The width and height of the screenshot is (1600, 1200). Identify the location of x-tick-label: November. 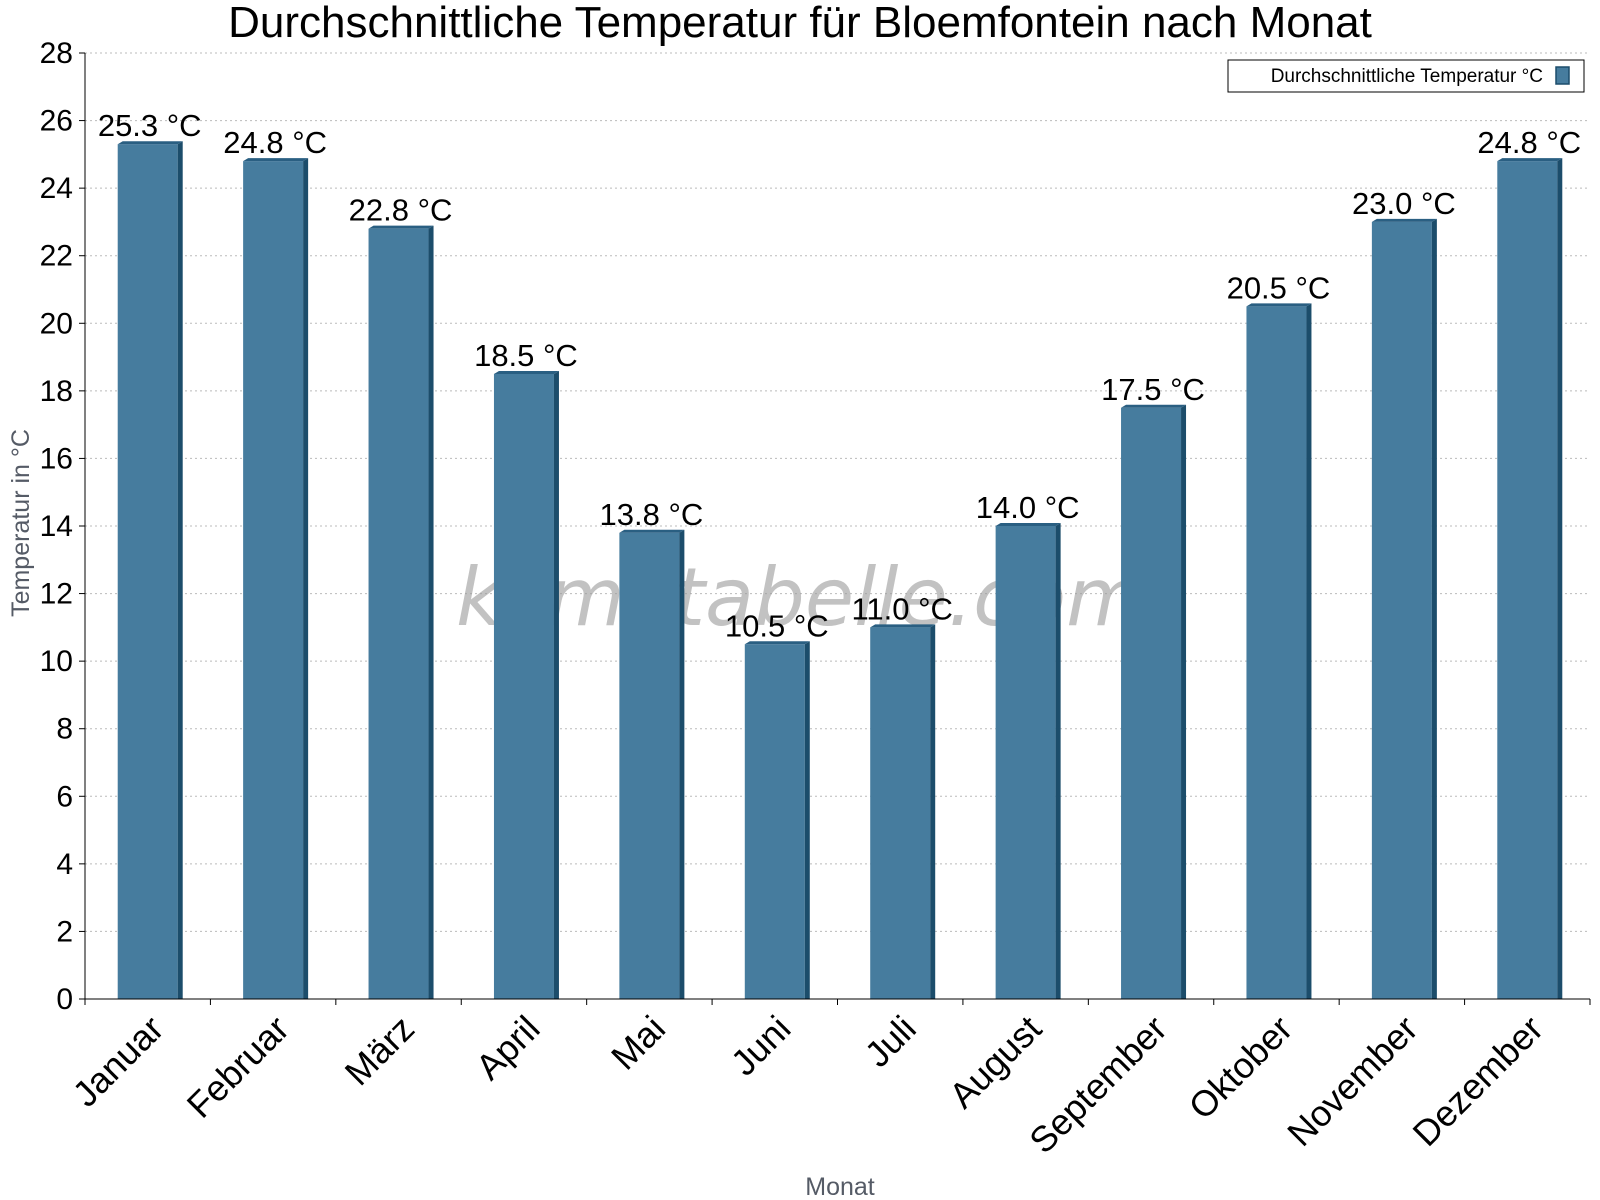
(1352, 1081).